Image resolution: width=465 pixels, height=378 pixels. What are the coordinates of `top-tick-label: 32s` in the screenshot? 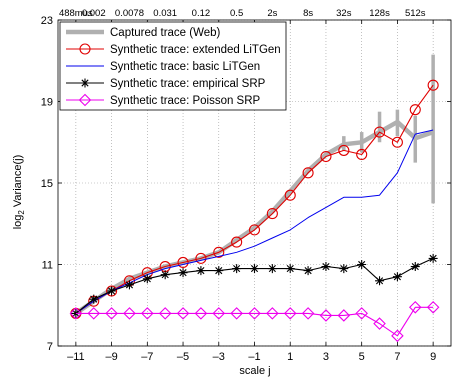 It's located at (344, 13).